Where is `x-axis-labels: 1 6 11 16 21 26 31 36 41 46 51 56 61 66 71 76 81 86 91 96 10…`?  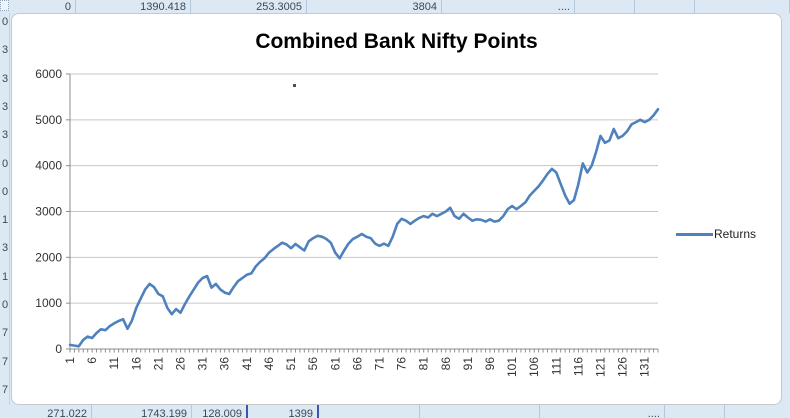 x-axis-labels: 1 6 11 16 21 26 31 36 41 46 51 56 61 66 71 76 81 86 91 96 10… is located at coordinates (357, 367).